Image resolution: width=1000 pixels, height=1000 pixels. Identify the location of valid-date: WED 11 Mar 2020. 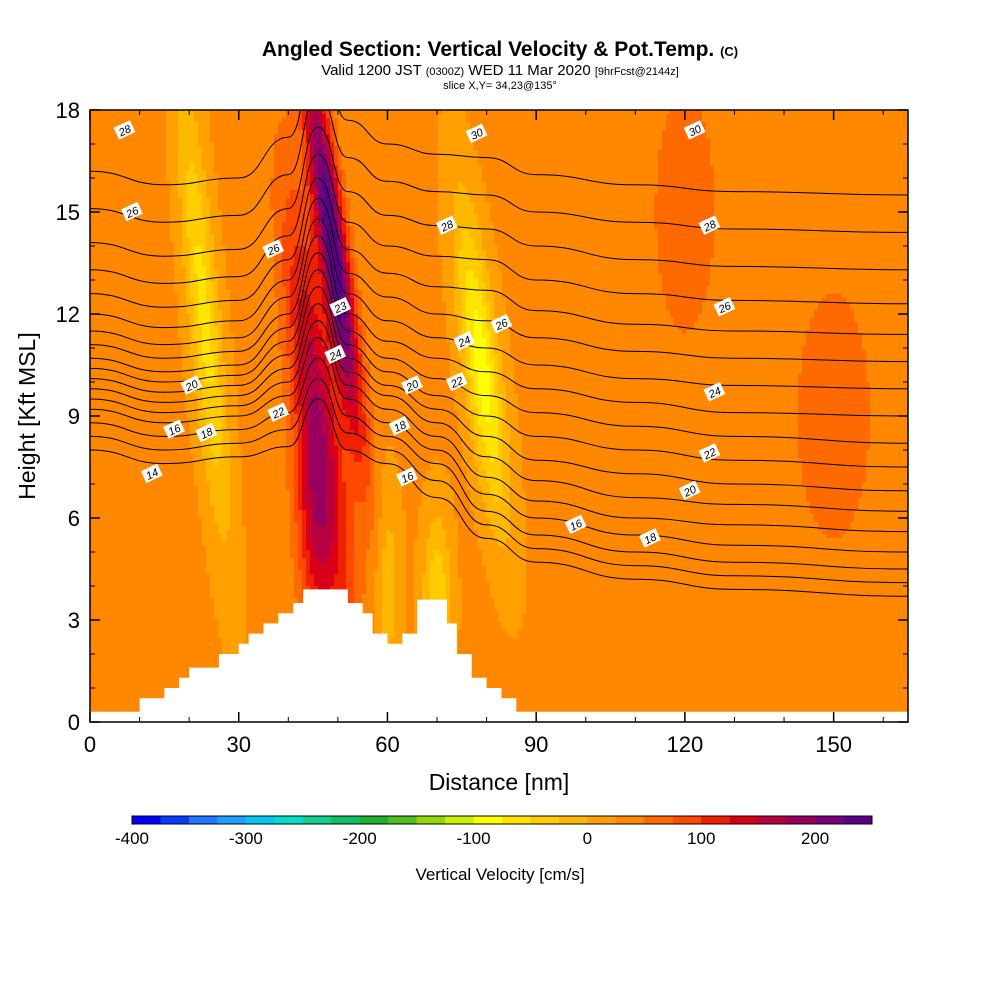
(529, 70).